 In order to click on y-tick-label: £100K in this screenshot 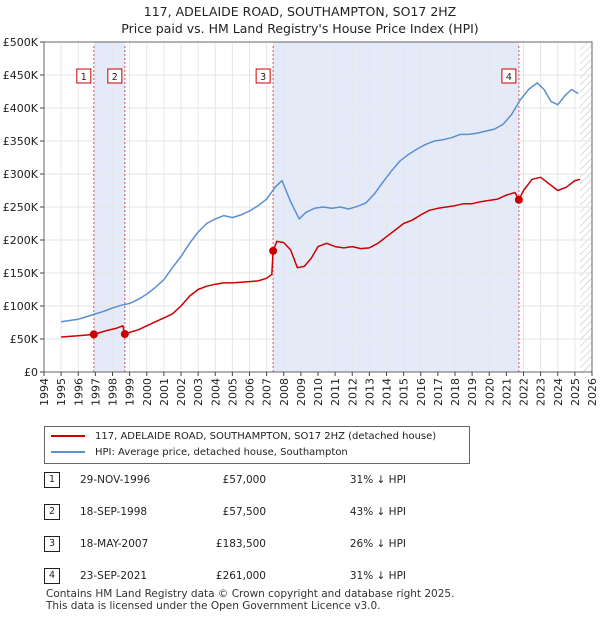, I will do `click(21, 306)`.